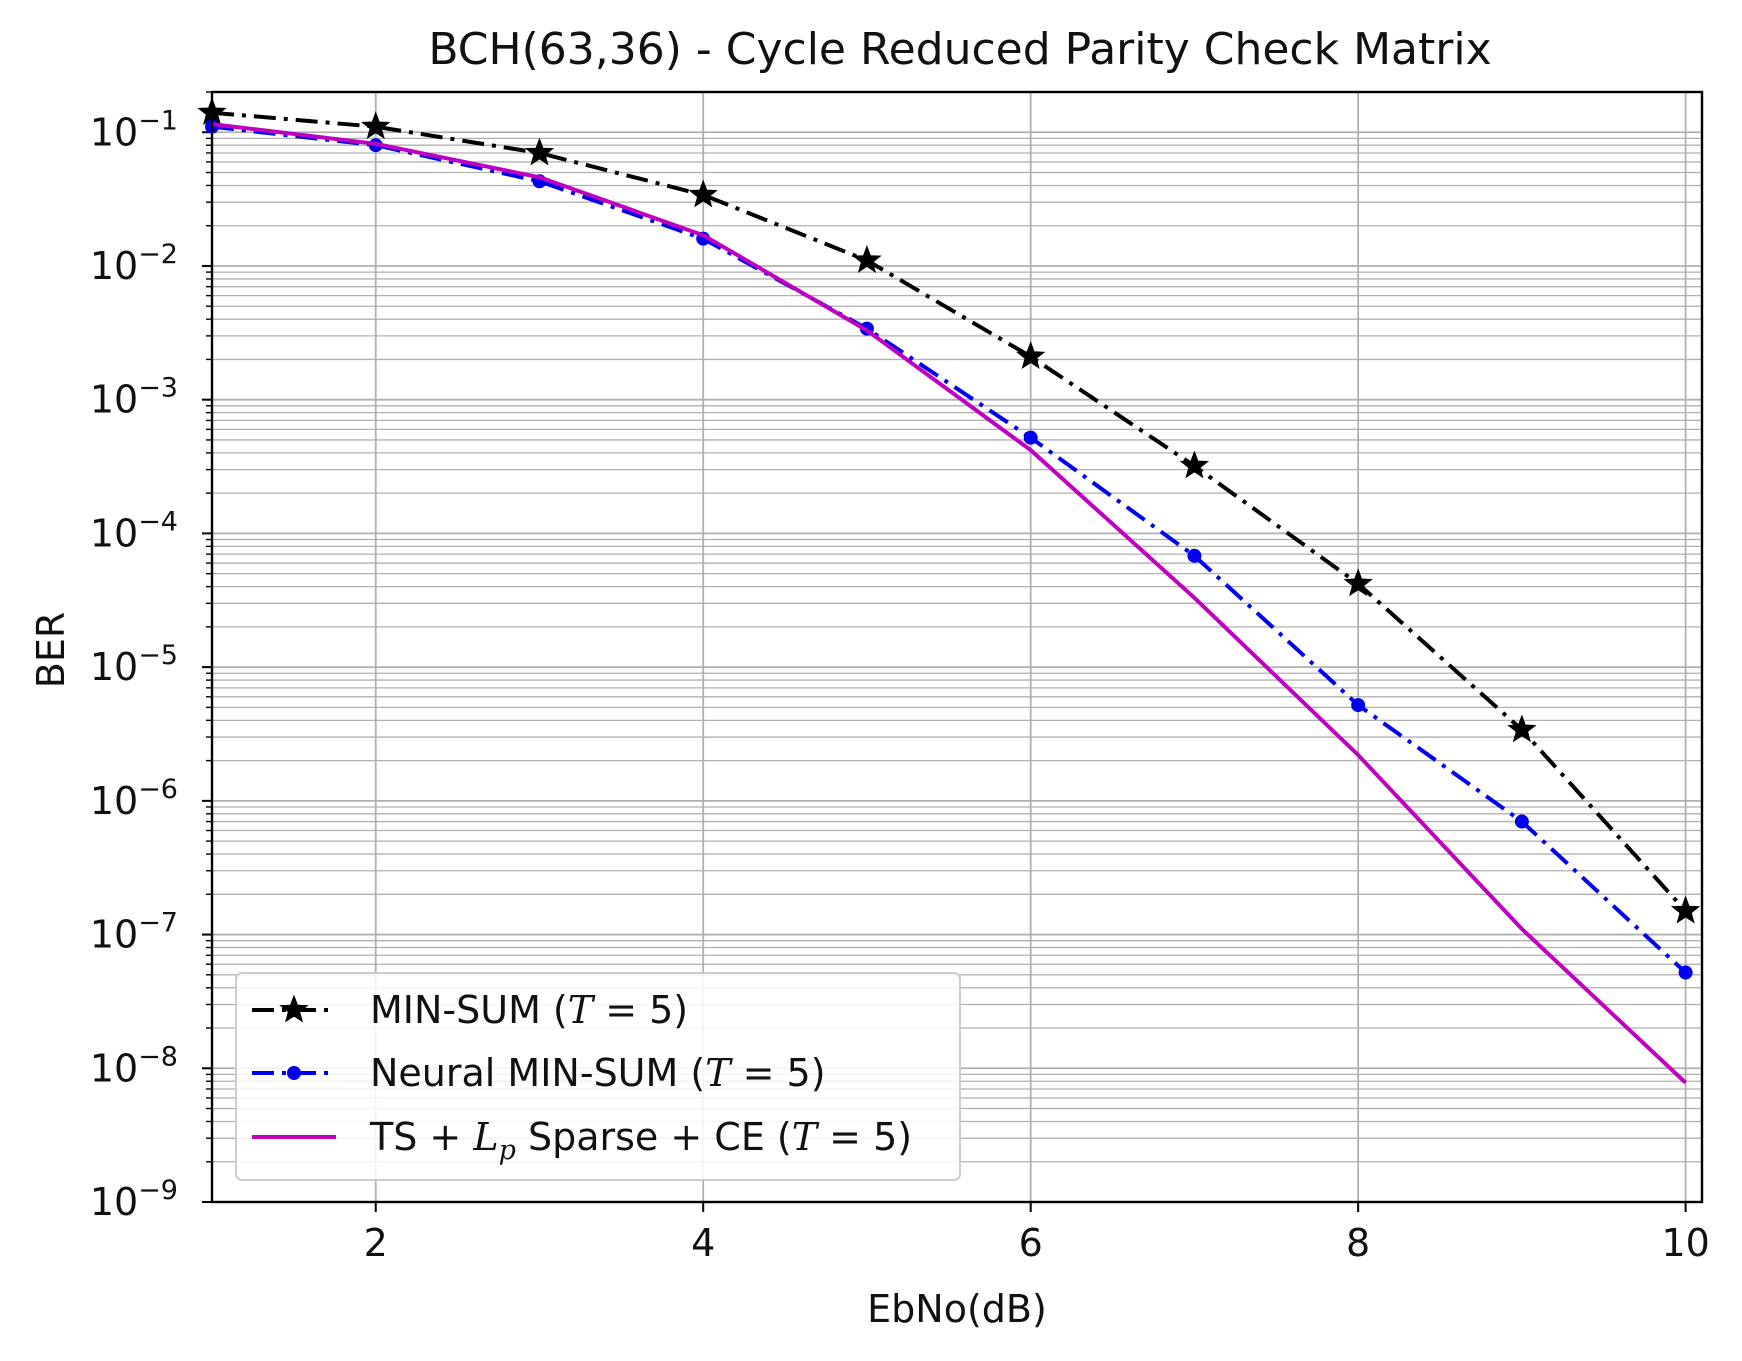 The image size is (1742, 1361). I want to click on y-tick-label: 10⁻⁸, so click(134, 1065).